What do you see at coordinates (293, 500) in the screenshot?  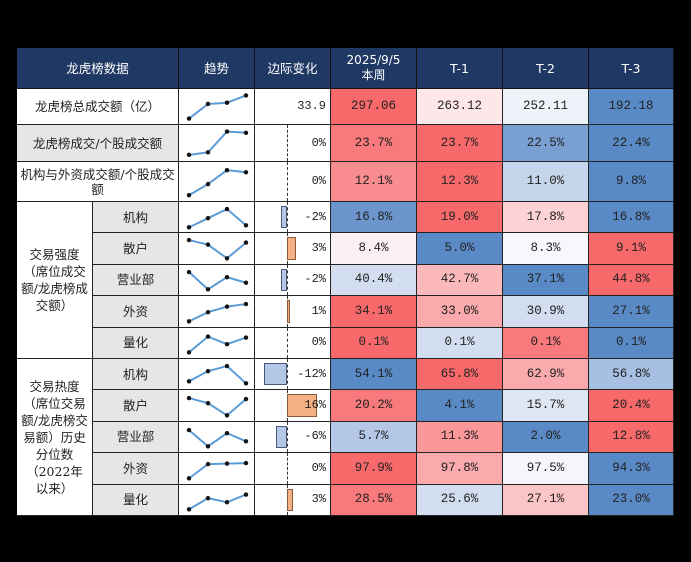 I see `margin-change-cell: 3%` at bounding box center [293, 500].